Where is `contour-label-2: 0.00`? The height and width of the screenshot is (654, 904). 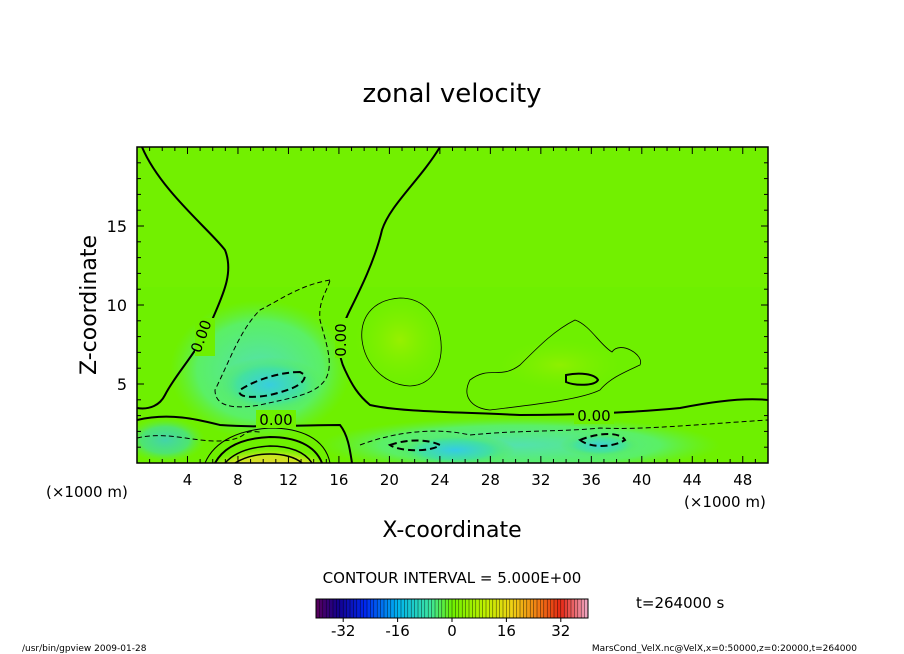
contour-label-2: 0.00 is located at coordinates (341, 339).